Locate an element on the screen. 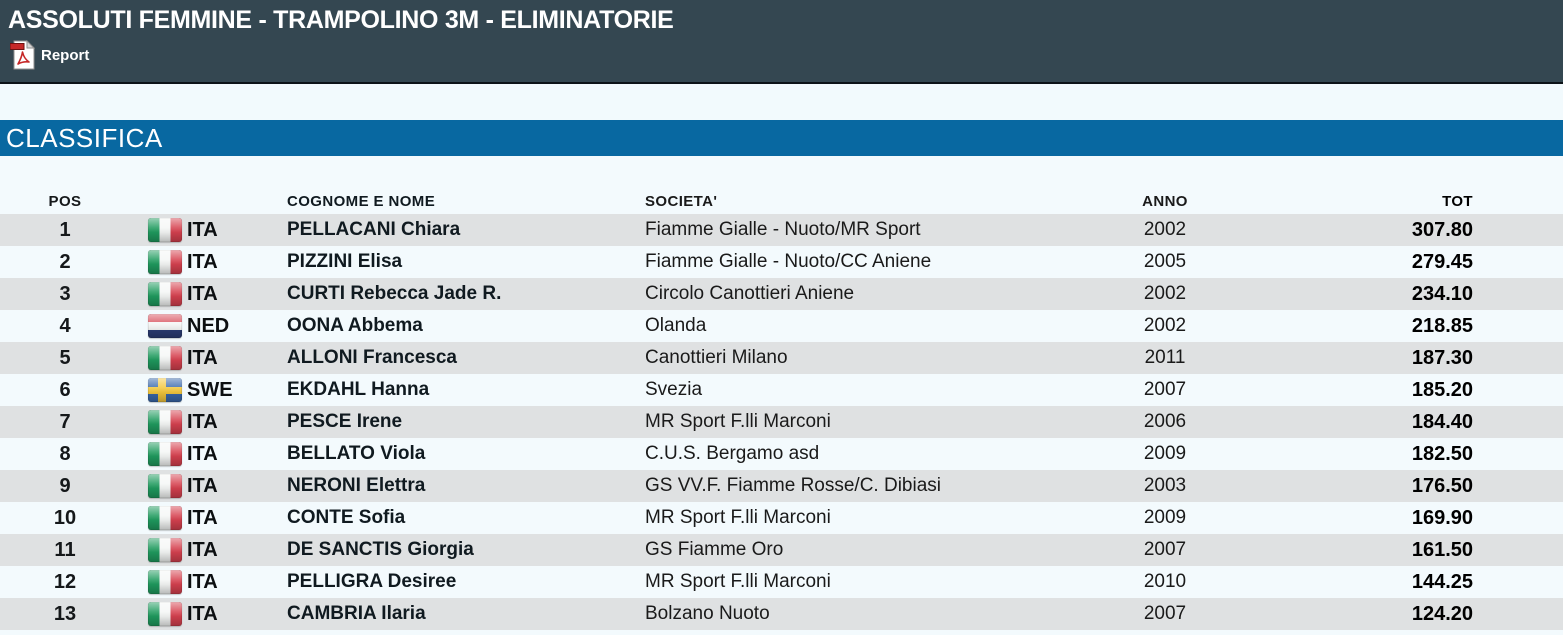 Image resolution: width=1563 pixels, height=635 pixels. section-bar-classifica: CLASSIFICA is located at coordinates (781, 138).